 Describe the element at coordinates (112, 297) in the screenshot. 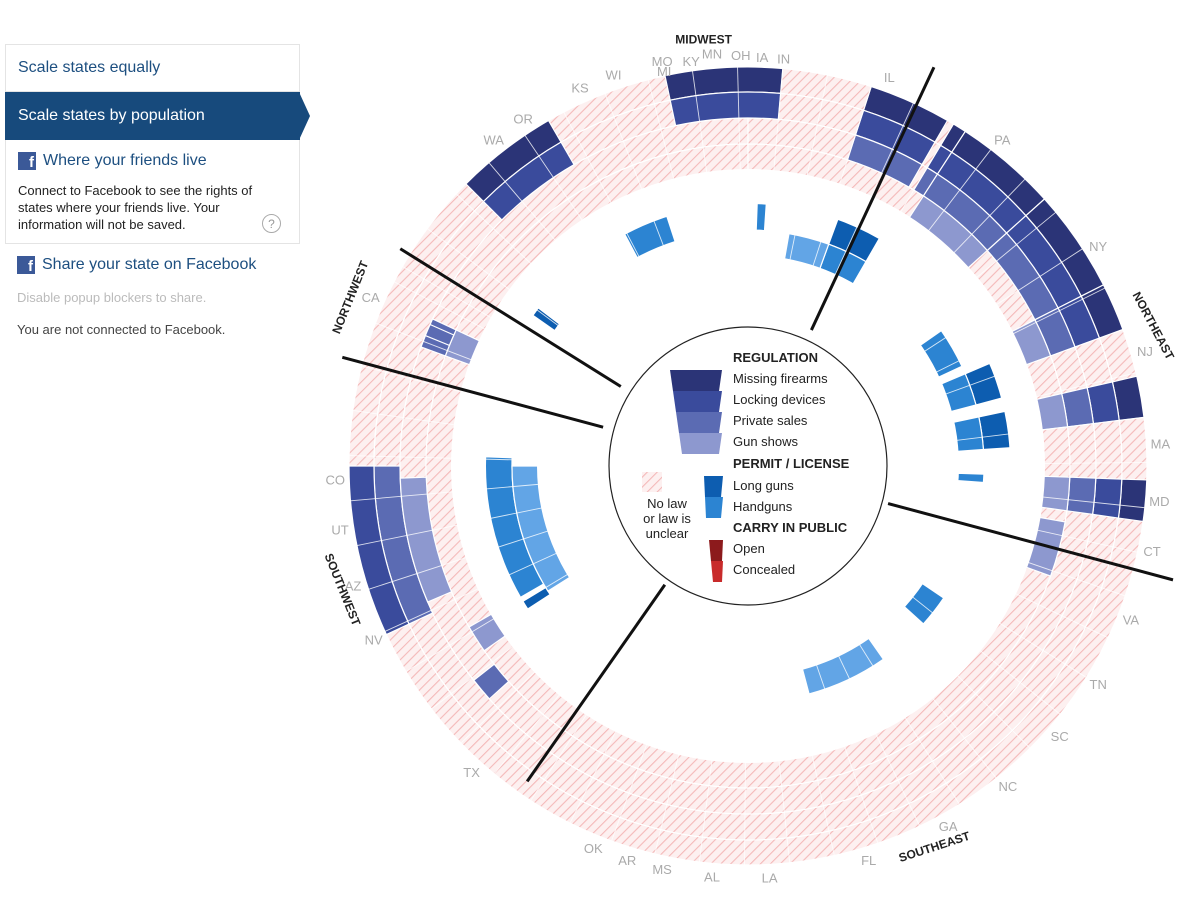

I see `share-note: Disable popup blockers to share.` at that location.